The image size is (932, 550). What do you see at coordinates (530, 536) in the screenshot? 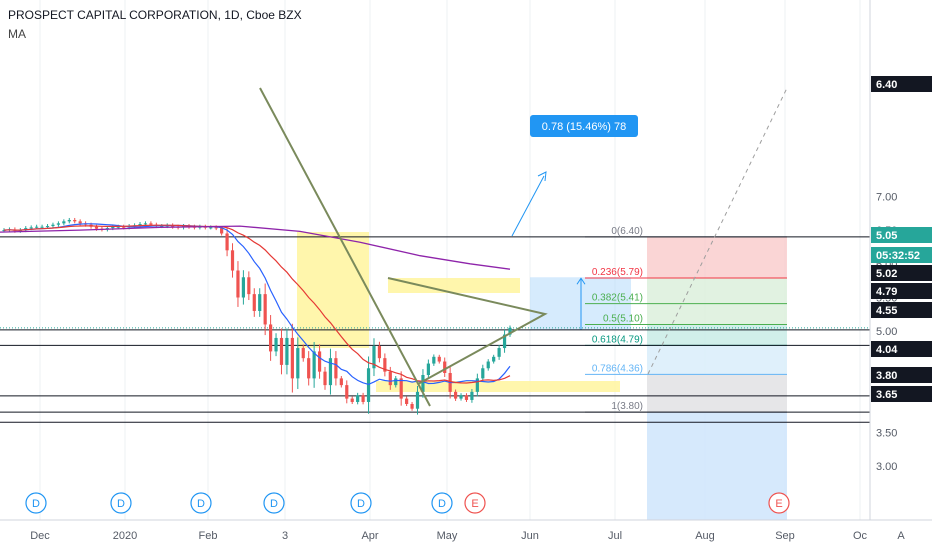
I see `x-tick-label: Jun` at bounding box center [530, 536].